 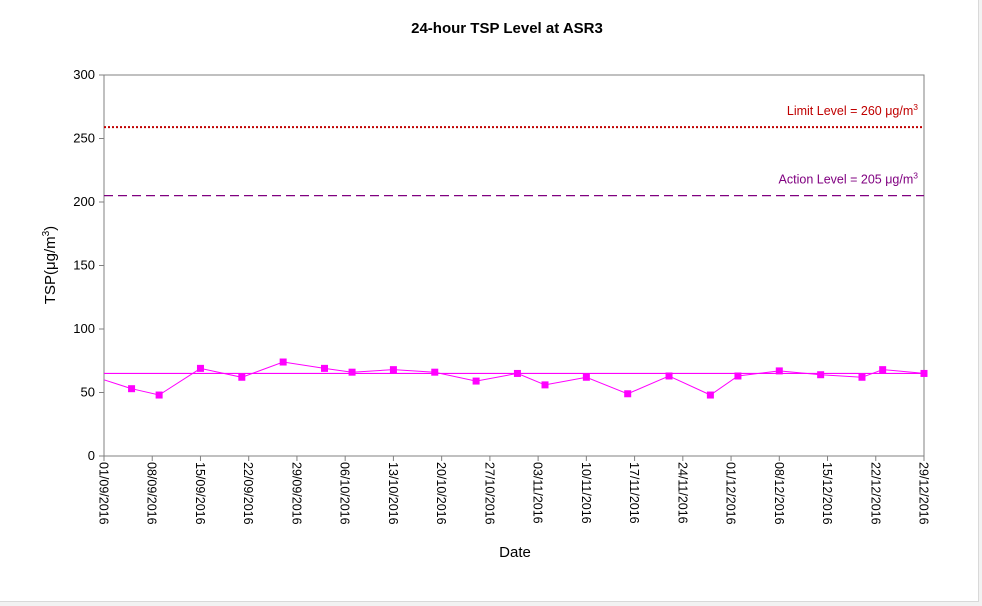 I want to click on x-tick-label: 06/10/2016, so click(x=345, y=493).